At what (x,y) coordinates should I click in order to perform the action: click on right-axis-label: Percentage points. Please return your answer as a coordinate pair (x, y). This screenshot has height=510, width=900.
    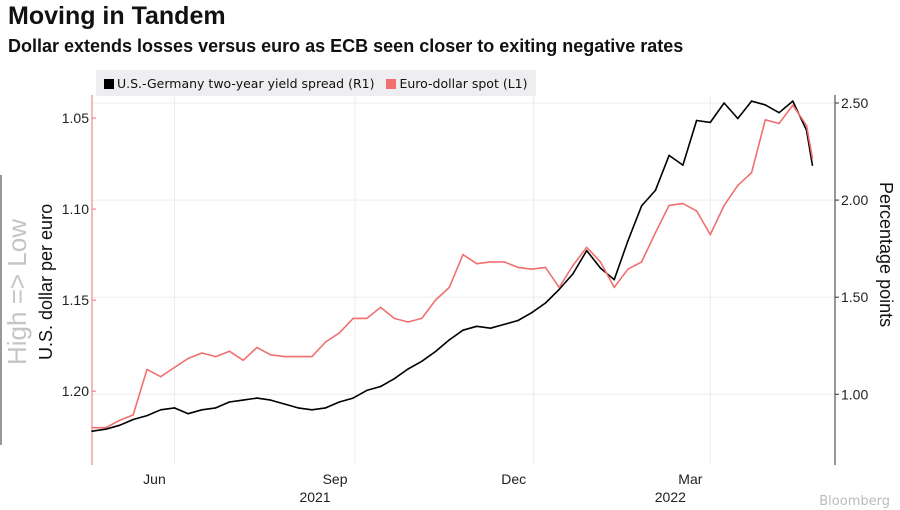
    Looking at the image, I should click on (886, 254).